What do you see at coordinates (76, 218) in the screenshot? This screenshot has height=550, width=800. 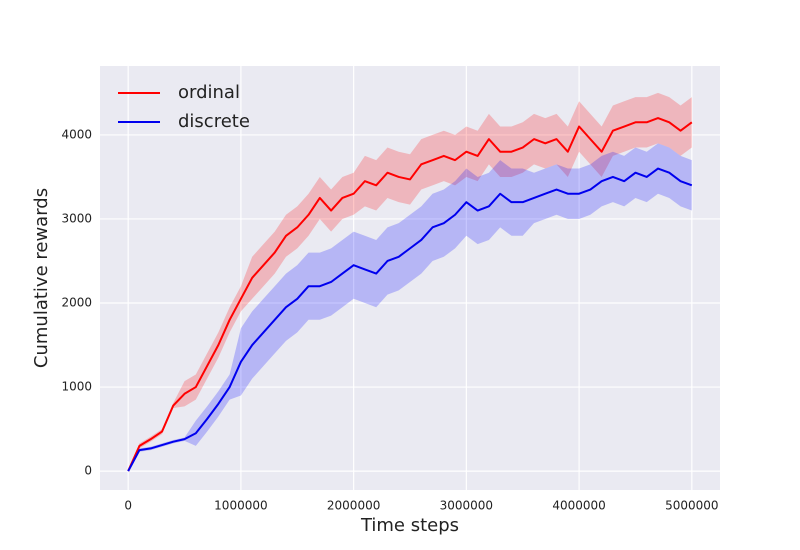 I see `y-tick-label: 3000` at bounding box center [76, 218].